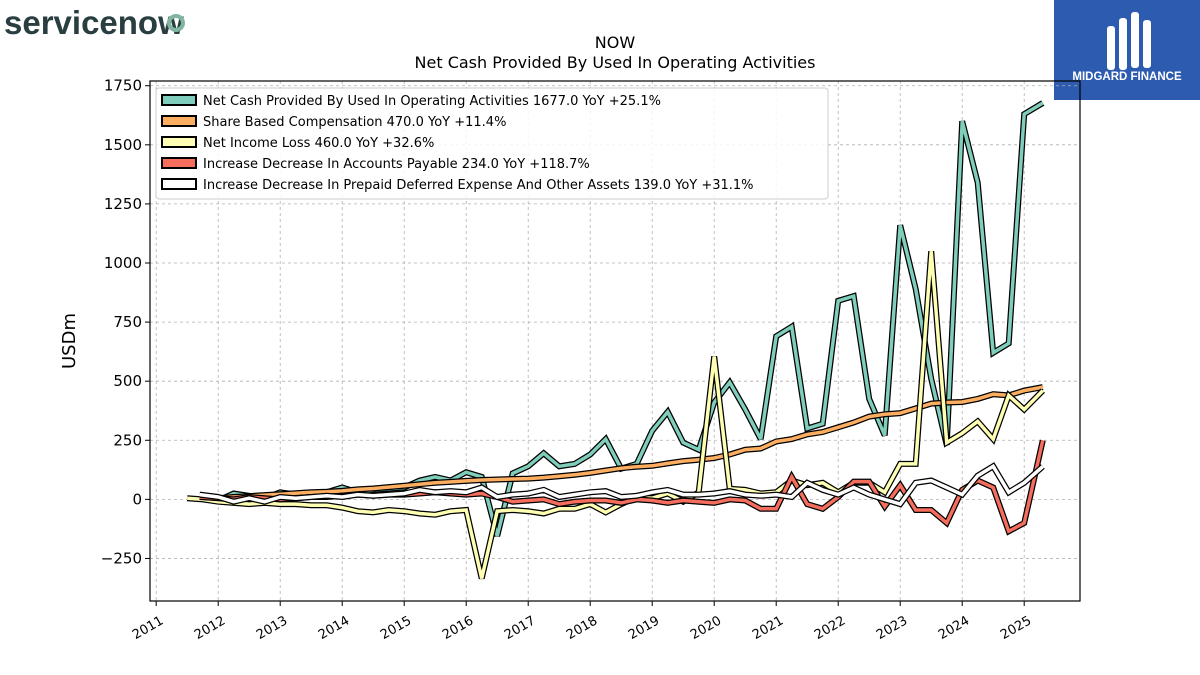 This screenshot has height=675, width=1200. I want to click on x-tick-label: 2017, so click(520, 628).